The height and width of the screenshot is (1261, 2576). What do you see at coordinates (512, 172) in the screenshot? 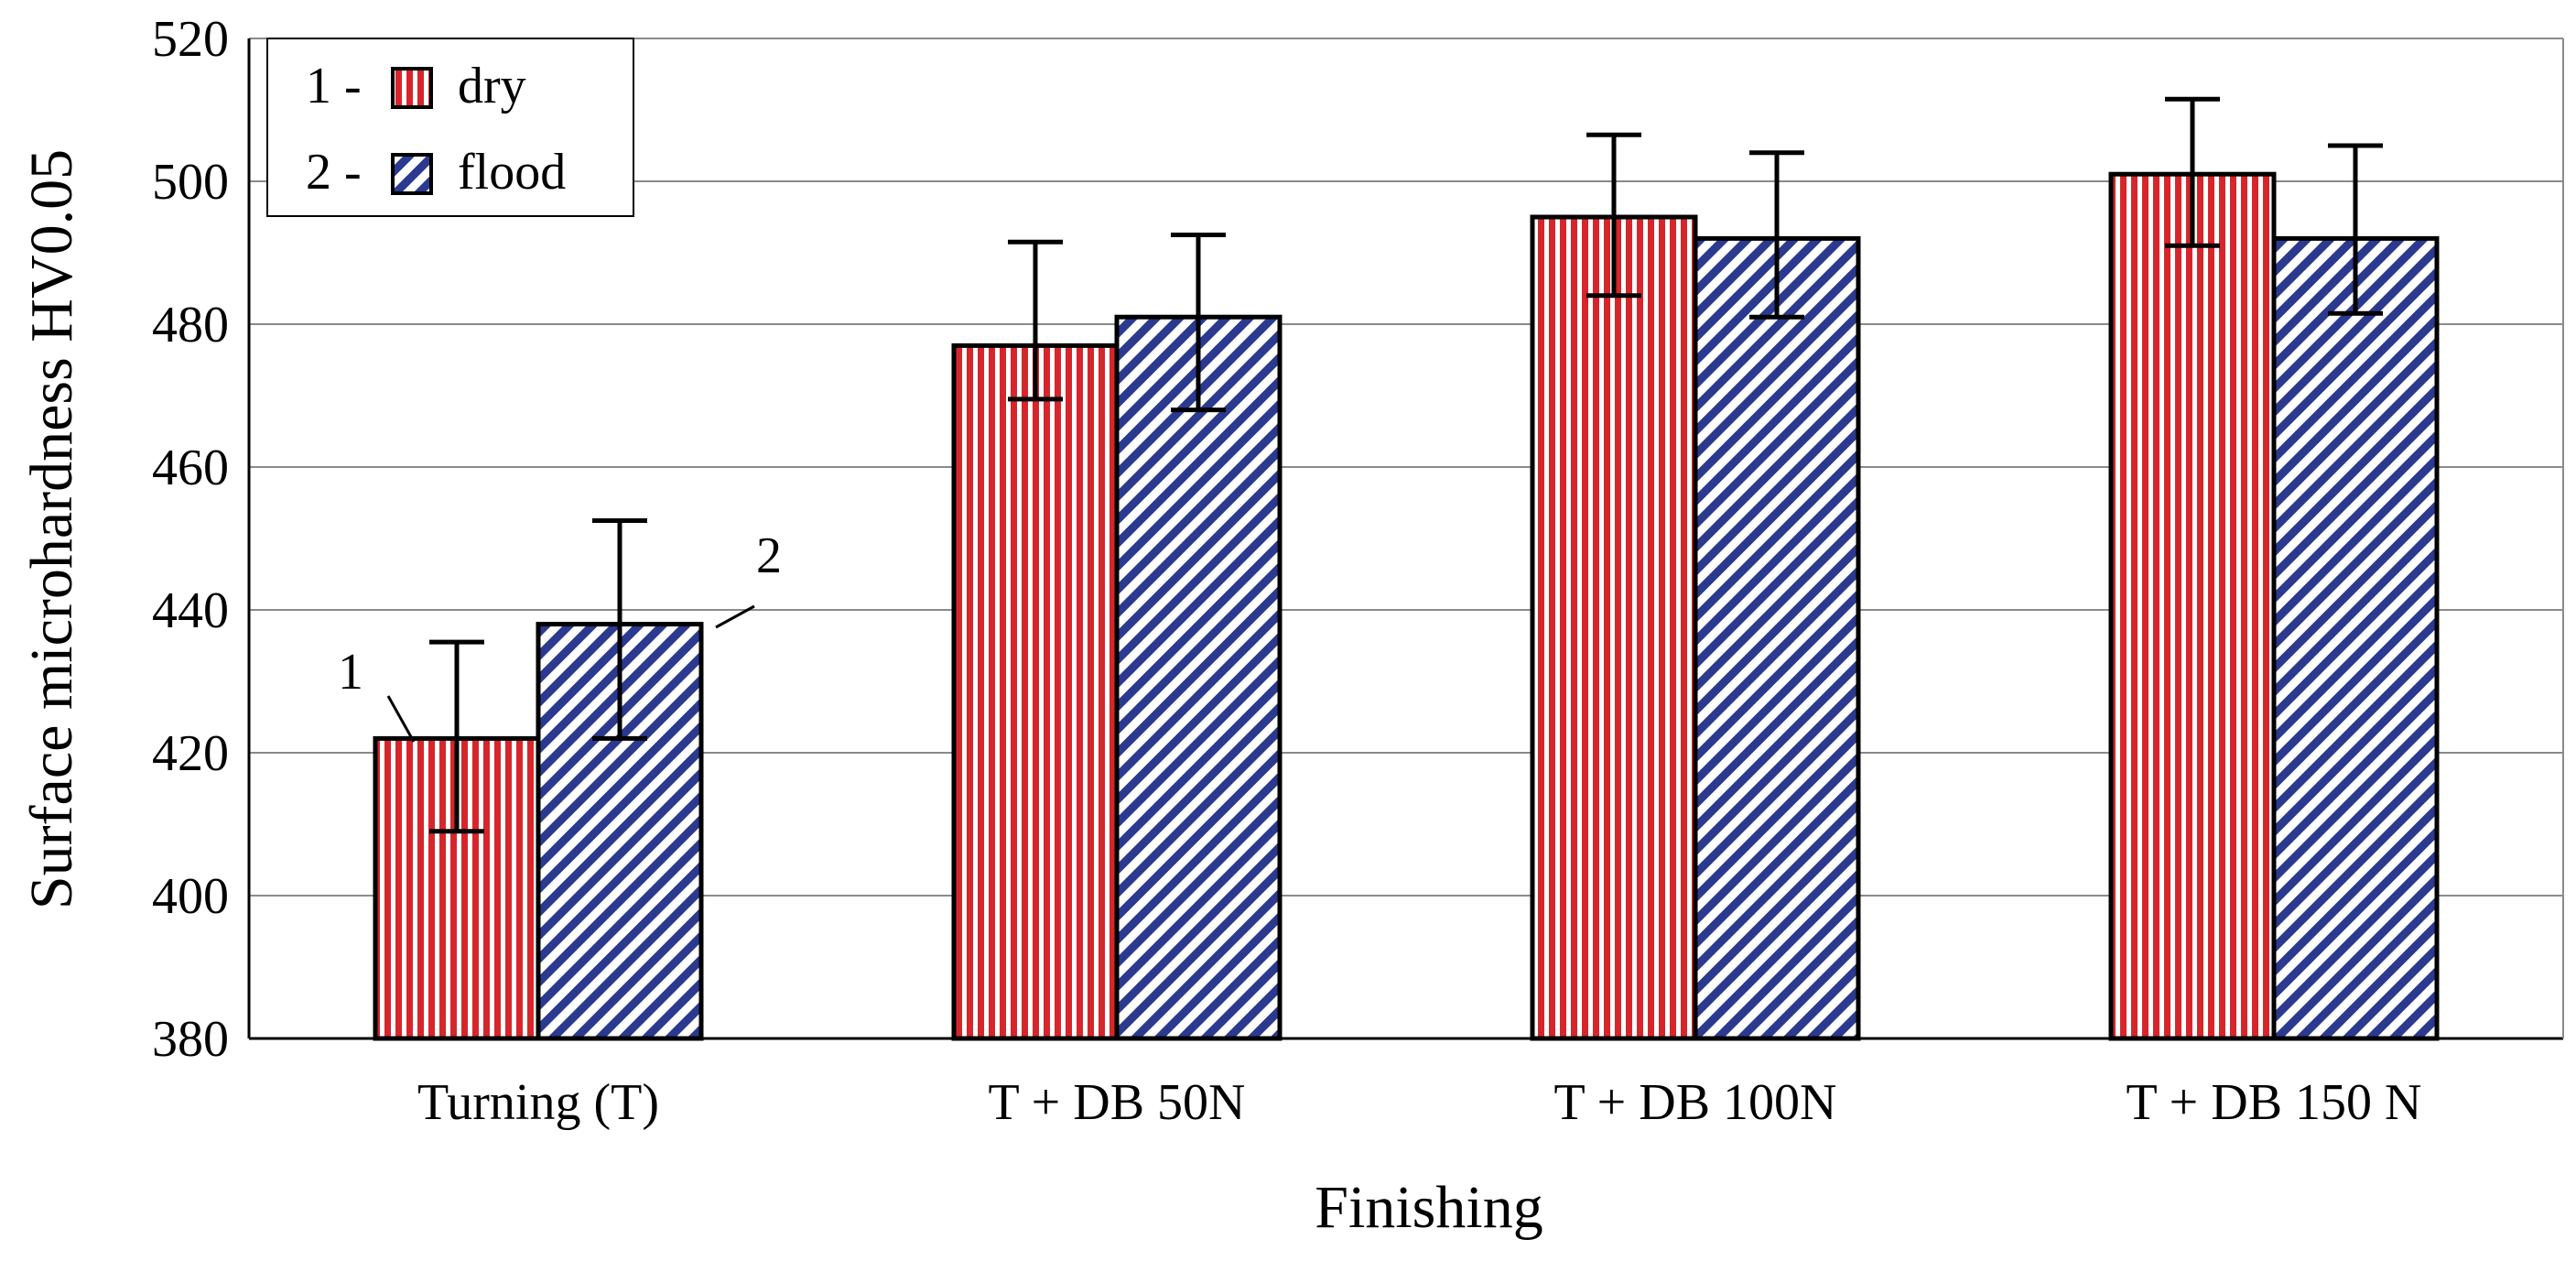
I see `legend-label-flood: flood` at bounding box center [512, 172].